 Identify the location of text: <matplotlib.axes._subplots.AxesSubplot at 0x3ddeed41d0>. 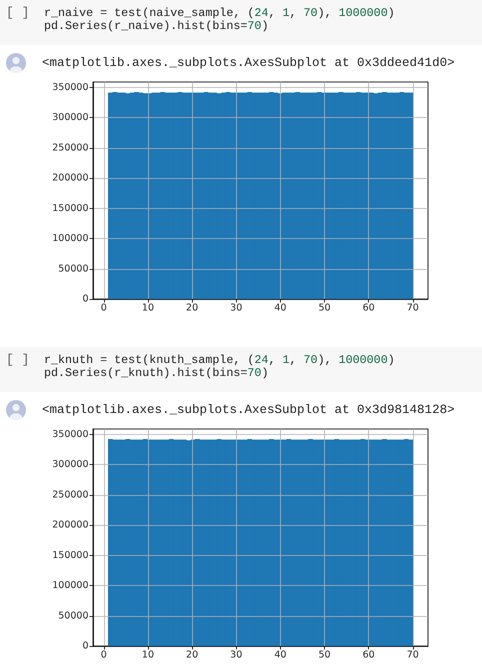
(248, 63).